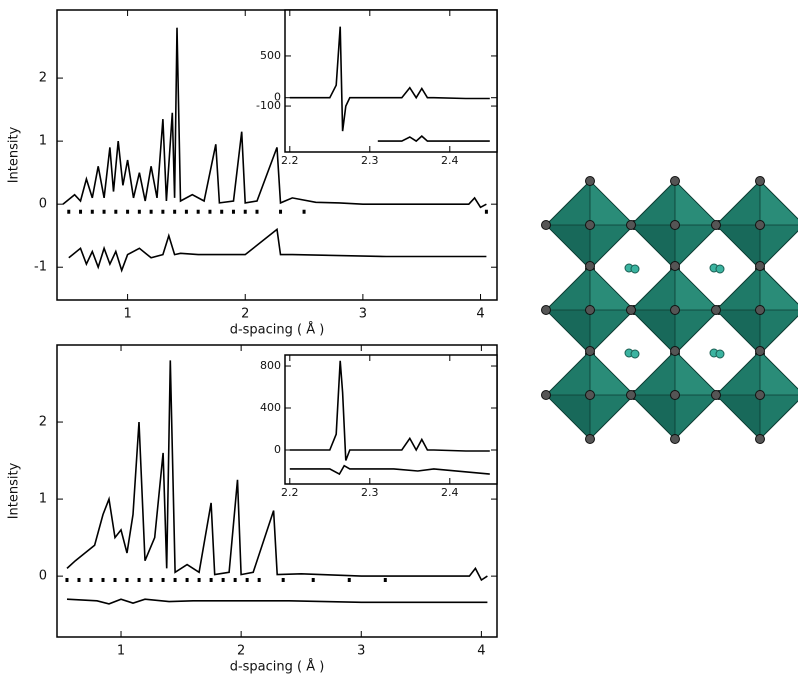 Image resolution: width=798 pixels, height=688 pixels. Describe the element at coordinates (391, 81) in the screenshot. I see `plot-area` at that location.